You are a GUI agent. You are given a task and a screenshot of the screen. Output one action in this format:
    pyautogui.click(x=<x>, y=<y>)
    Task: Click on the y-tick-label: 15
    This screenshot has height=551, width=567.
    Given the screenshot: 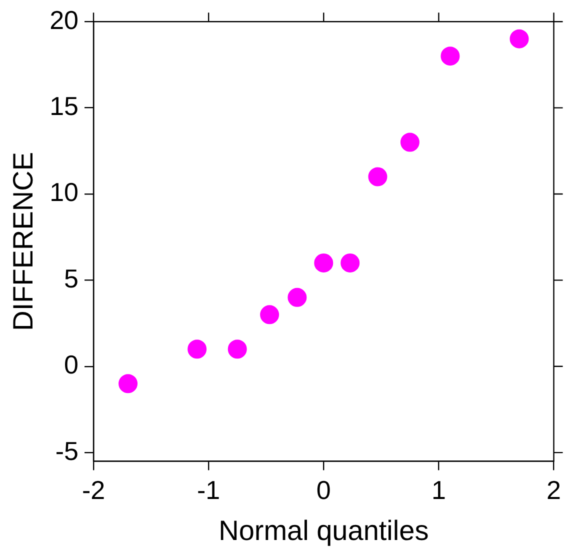 What is the action you would take?
    pyautogui.click(x=64, y=105)
    